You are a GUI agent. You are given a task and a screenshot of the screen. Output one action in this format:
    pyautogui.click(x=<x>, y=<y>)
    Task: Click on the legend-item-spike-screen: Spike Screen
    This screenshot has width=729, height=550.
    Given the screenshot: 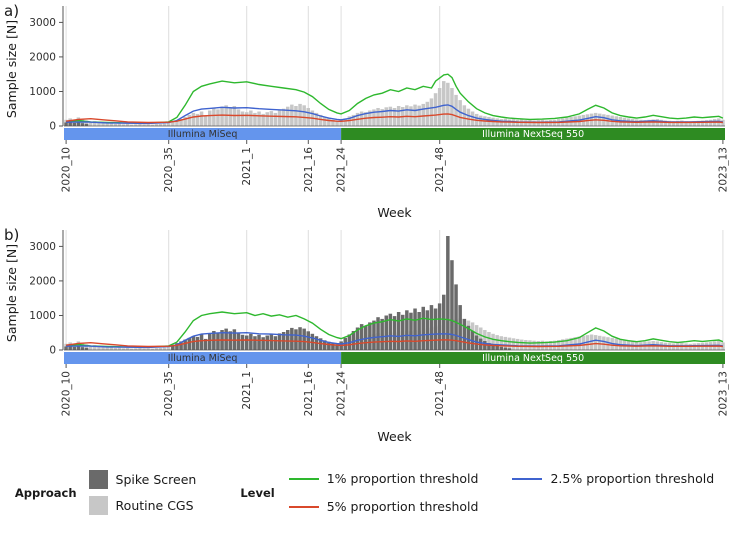 What is the action you would take?
    pyautogui.click(x=142, y=479)
    